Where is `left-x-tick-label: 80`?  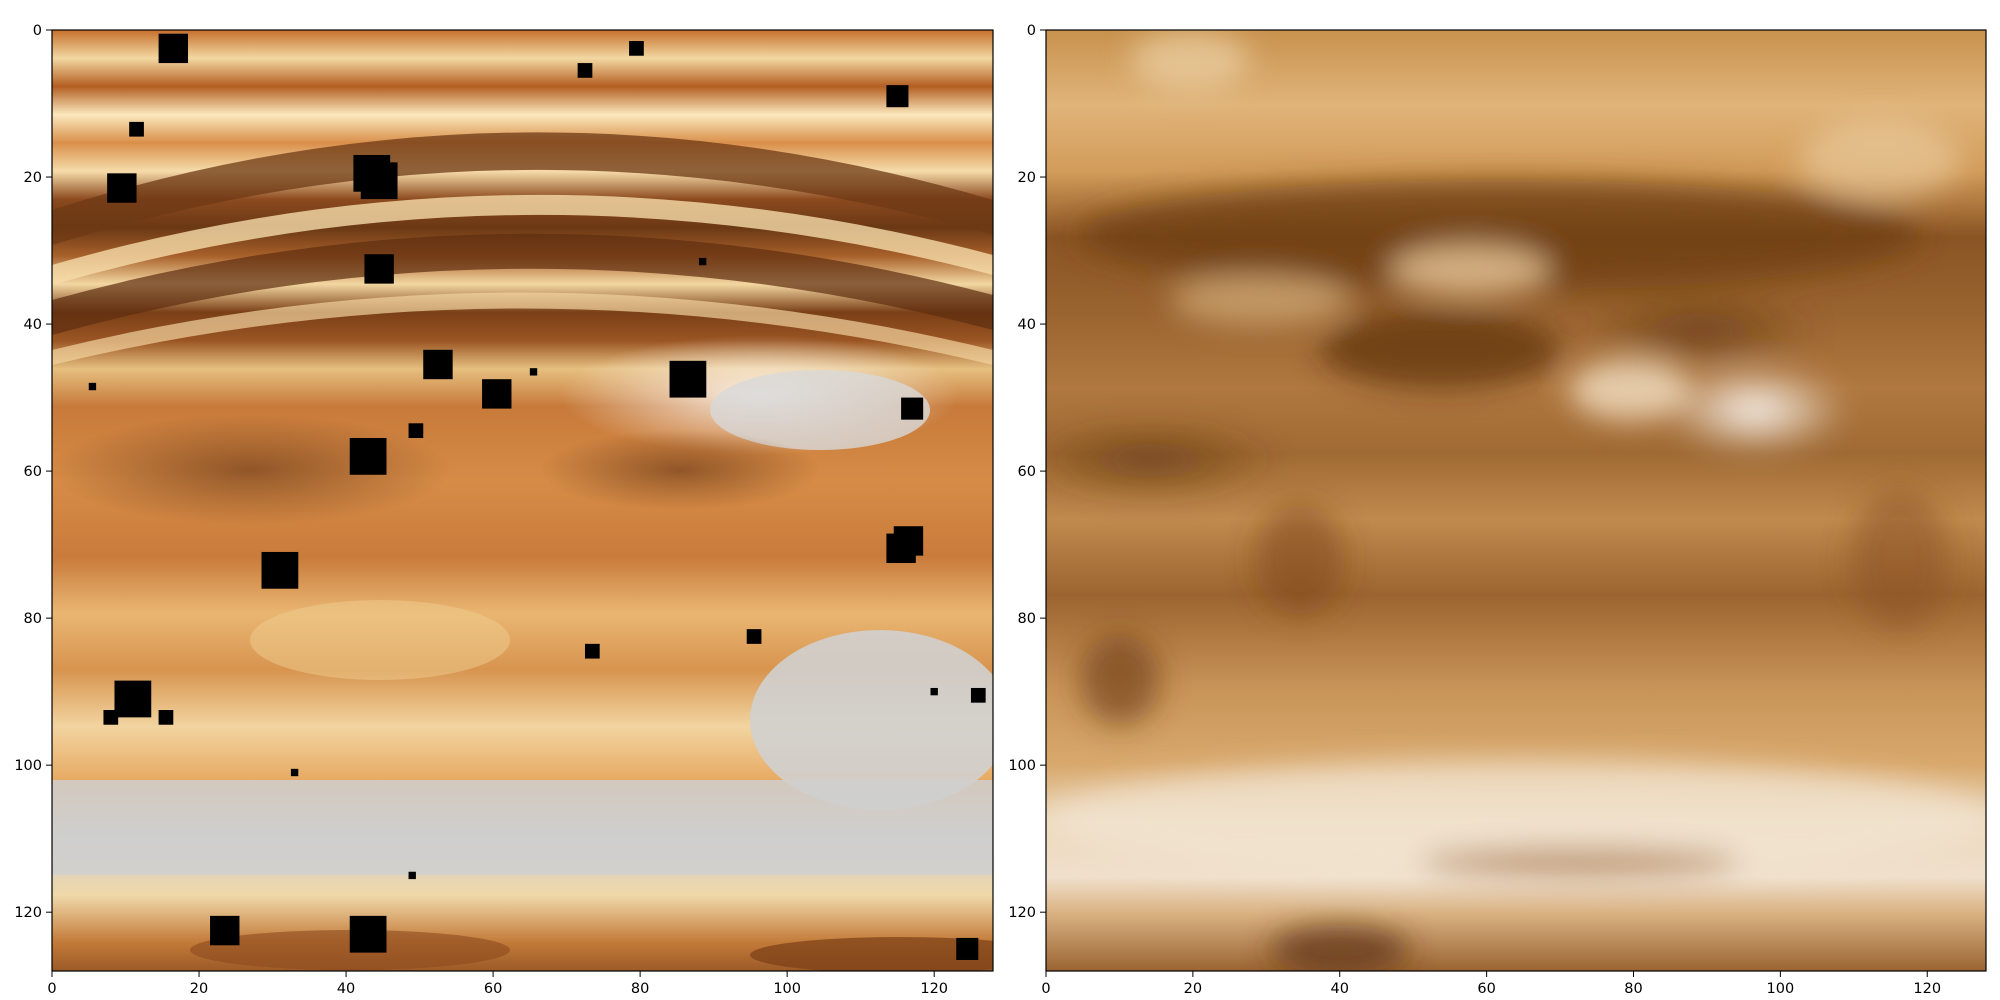
left-x-tick-label: 80 is located at coordinates (640, 989).